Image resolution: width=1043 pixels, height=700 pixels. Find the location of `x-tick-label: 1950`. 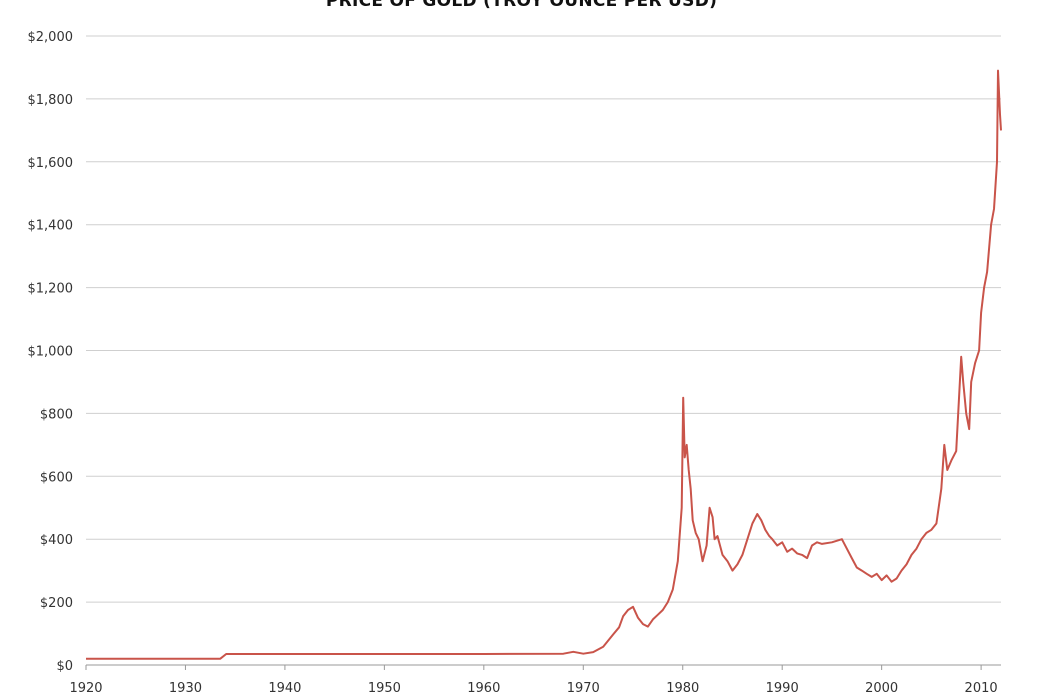

x-tick-label: 1950 is located at coordinates (384, 688).